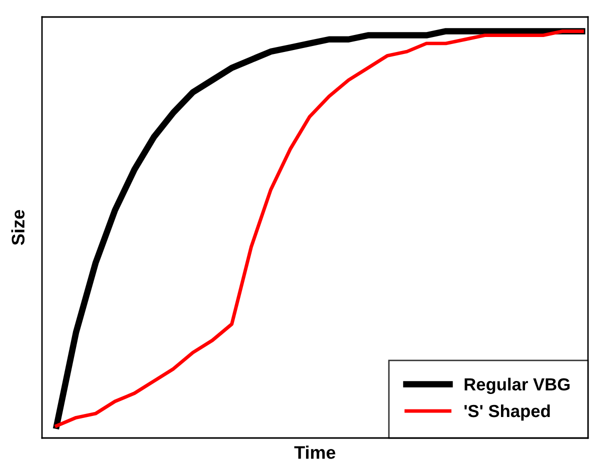 The image size is (590, 463). Describe the element at coordinates (18, 228) in the screenshot. I see `y-axis-title: Size` at that location.